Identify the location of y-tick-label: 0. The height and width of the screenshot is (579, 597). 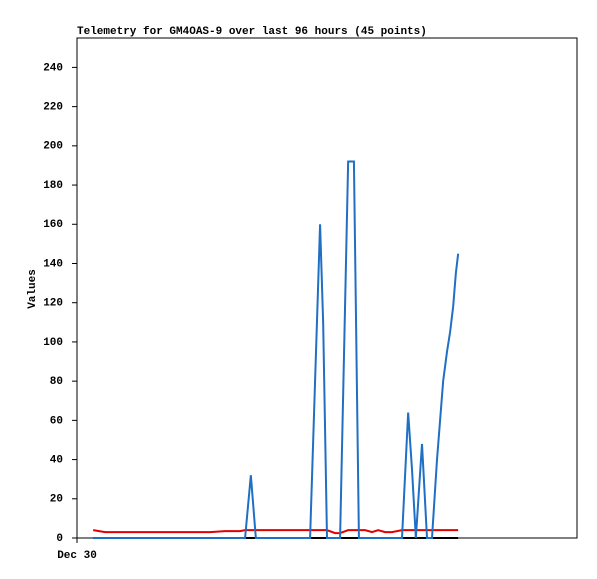
(59, 539).